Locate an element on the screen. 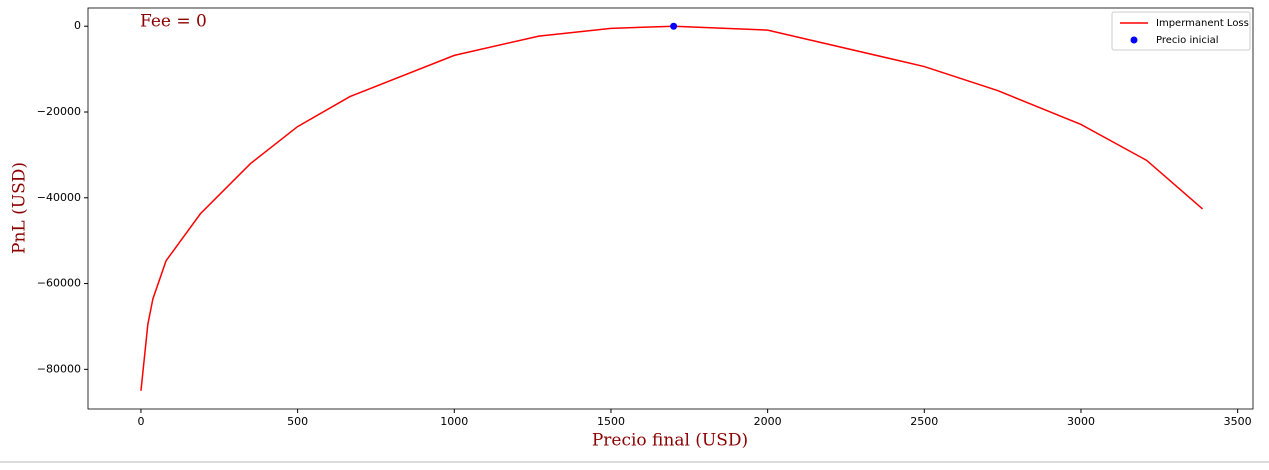 Image resolution: width=1269 pixels, height=470 pixels. y-tick-label: 0 is located at coordinates (77, 25).